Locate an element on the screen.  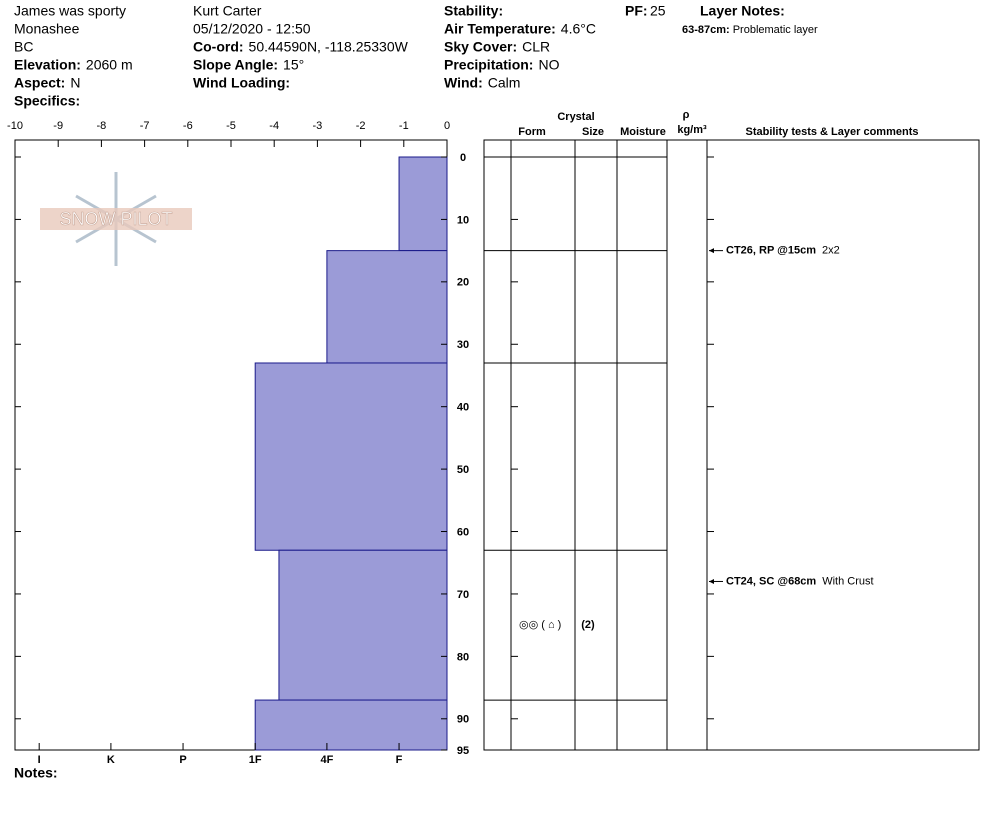
y-tick-label: 90 is located at coordinates (463, 720).